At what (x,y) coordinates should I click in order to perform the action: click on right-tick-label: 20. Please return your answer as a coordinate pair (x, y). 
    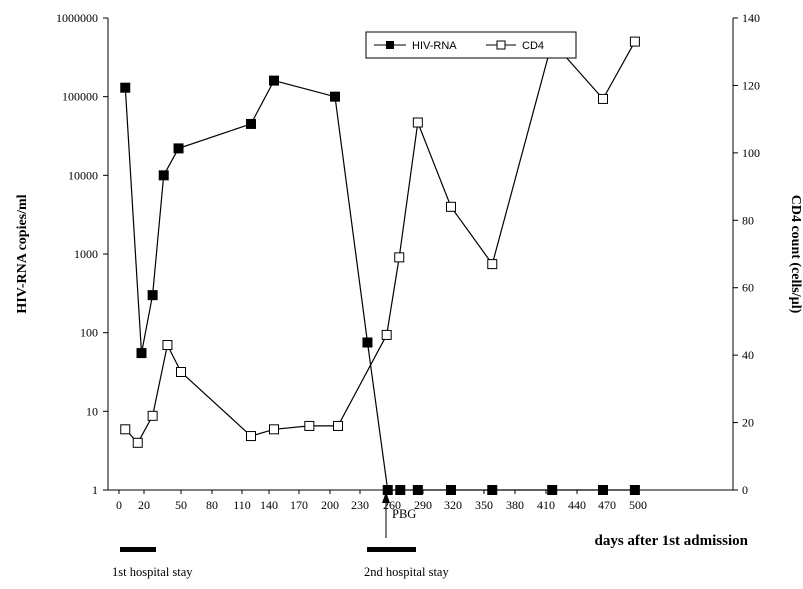
    Looking at the image, I should click on (748, 423).